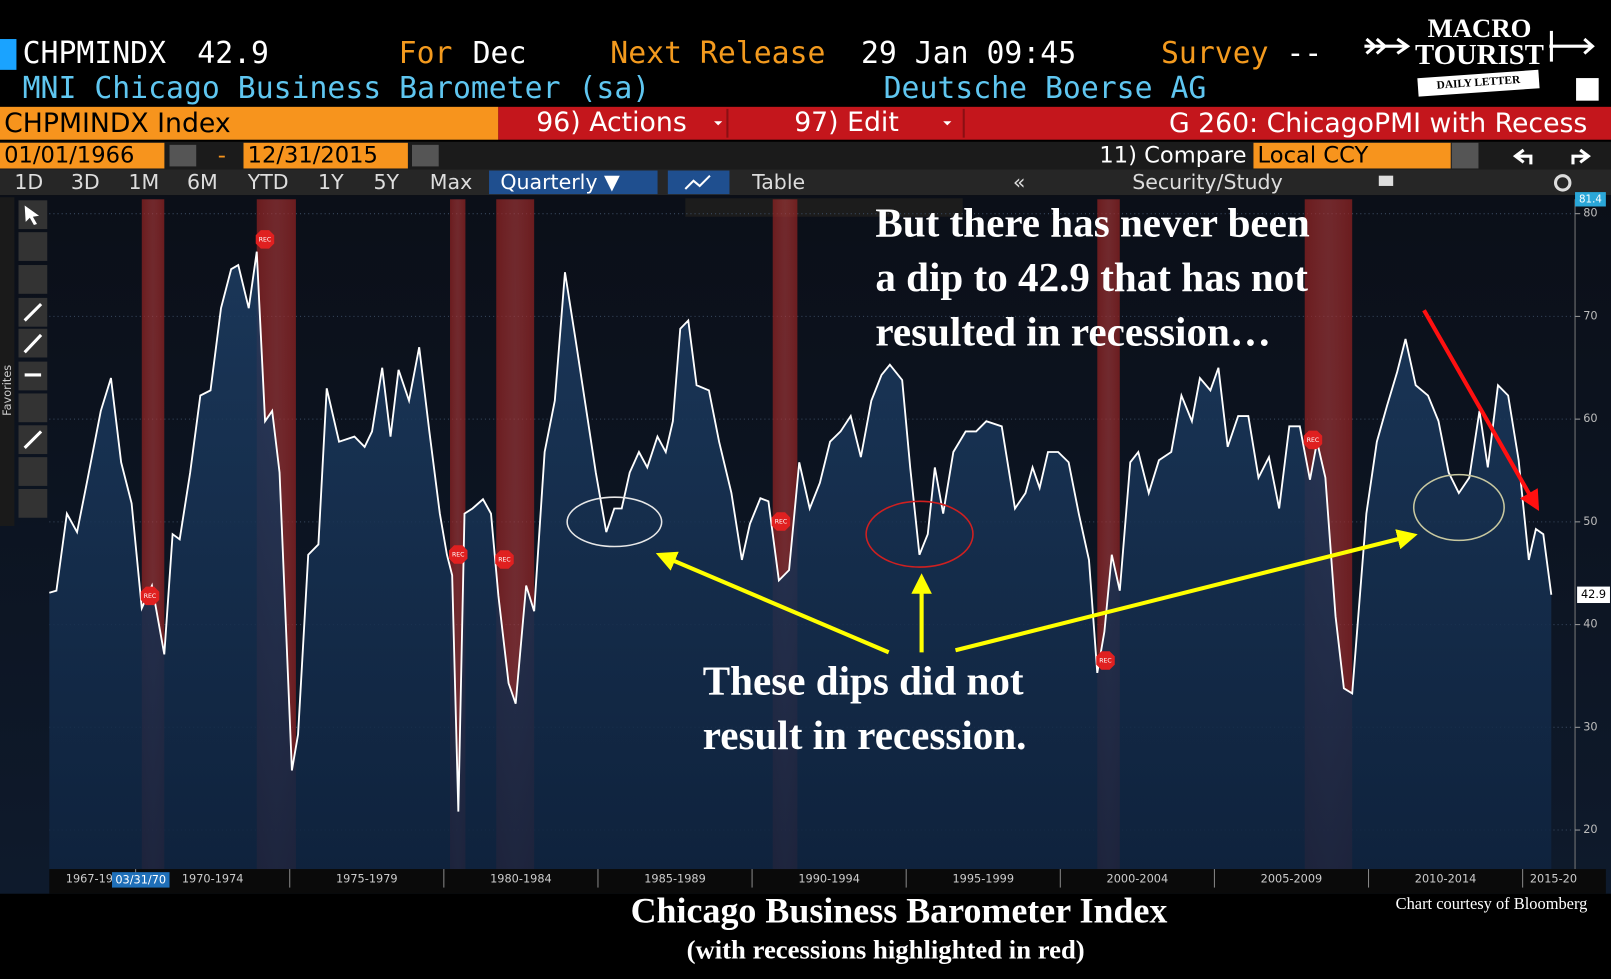 The width and height of the screenshot is (1611, 979). Describe the element at coordinates (778, 182) in the screenshot. I see `table-button: Table` at that location.